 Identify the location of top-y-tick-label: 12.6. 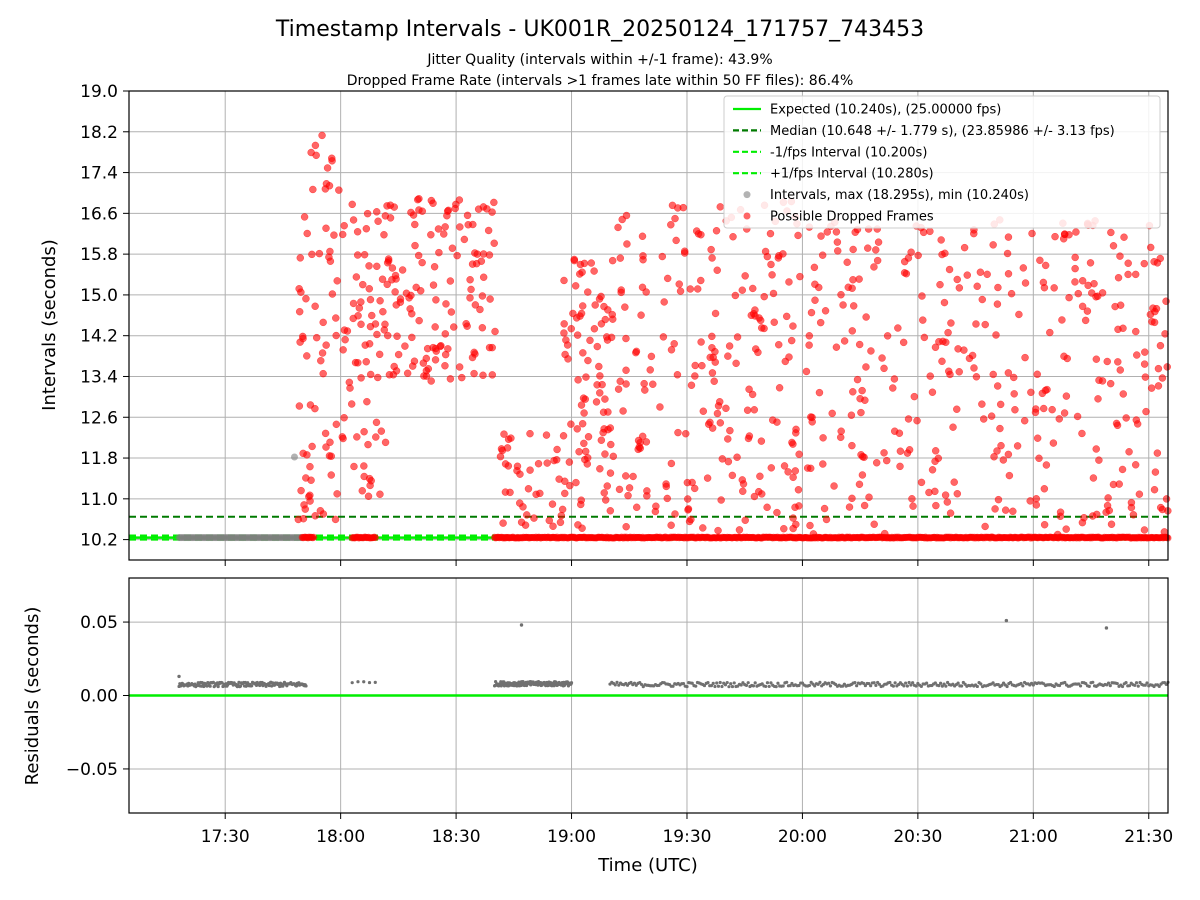
(99, 418).